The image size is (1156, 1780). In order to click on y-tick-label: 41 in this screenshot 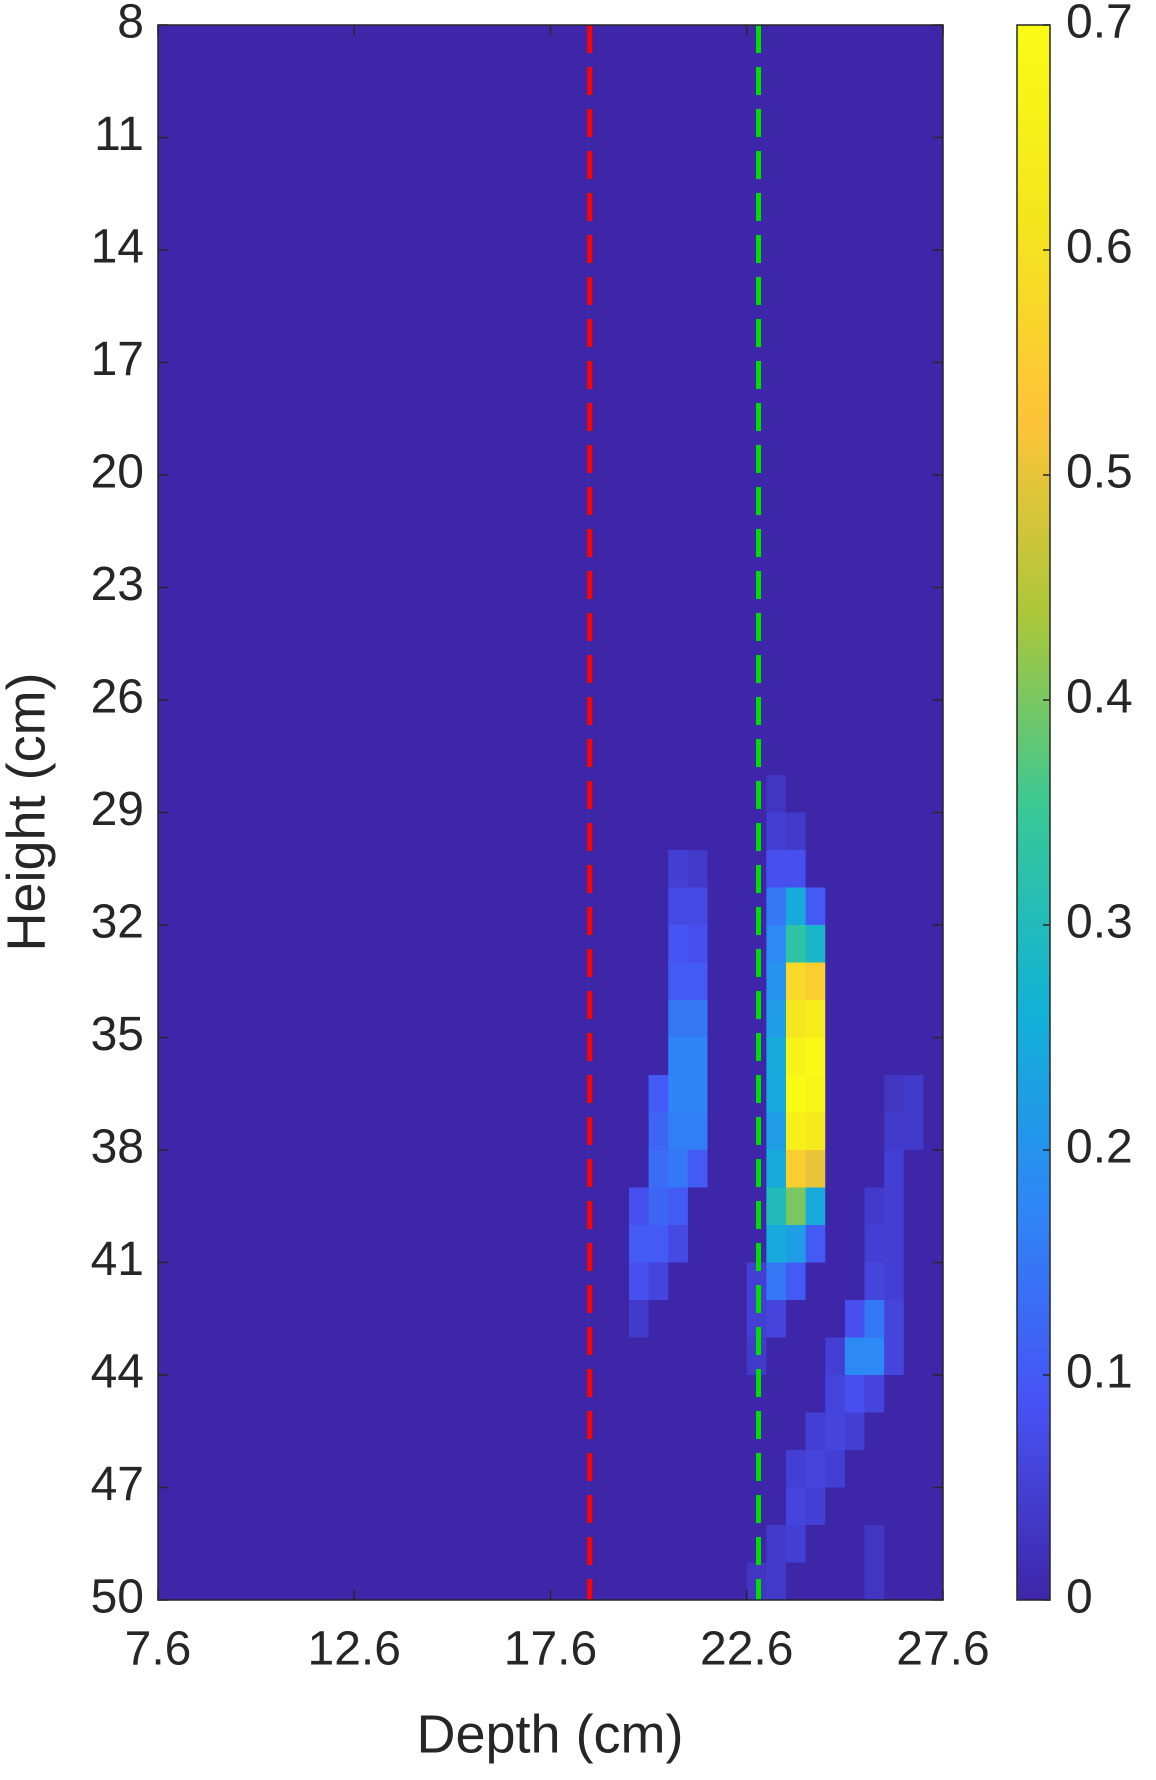, I will do `click(117, 1259)`.